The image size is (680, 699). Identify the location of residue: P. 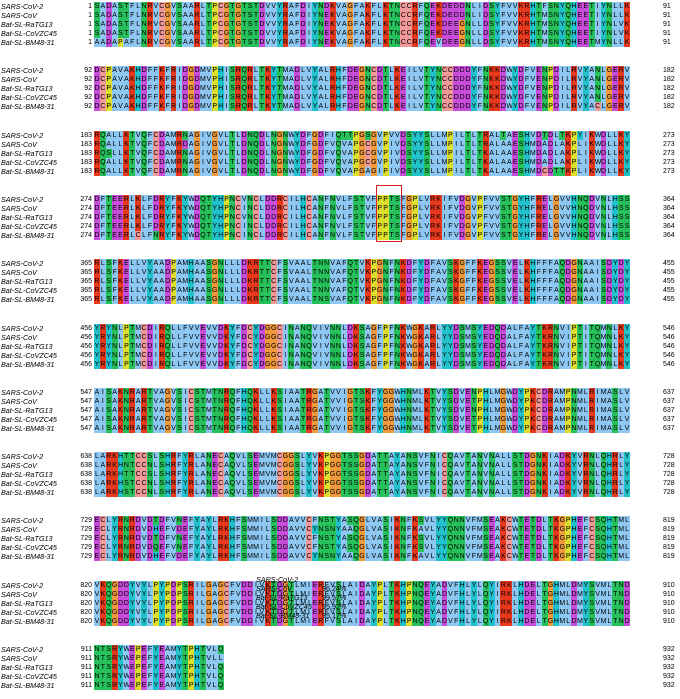
(356, 135).